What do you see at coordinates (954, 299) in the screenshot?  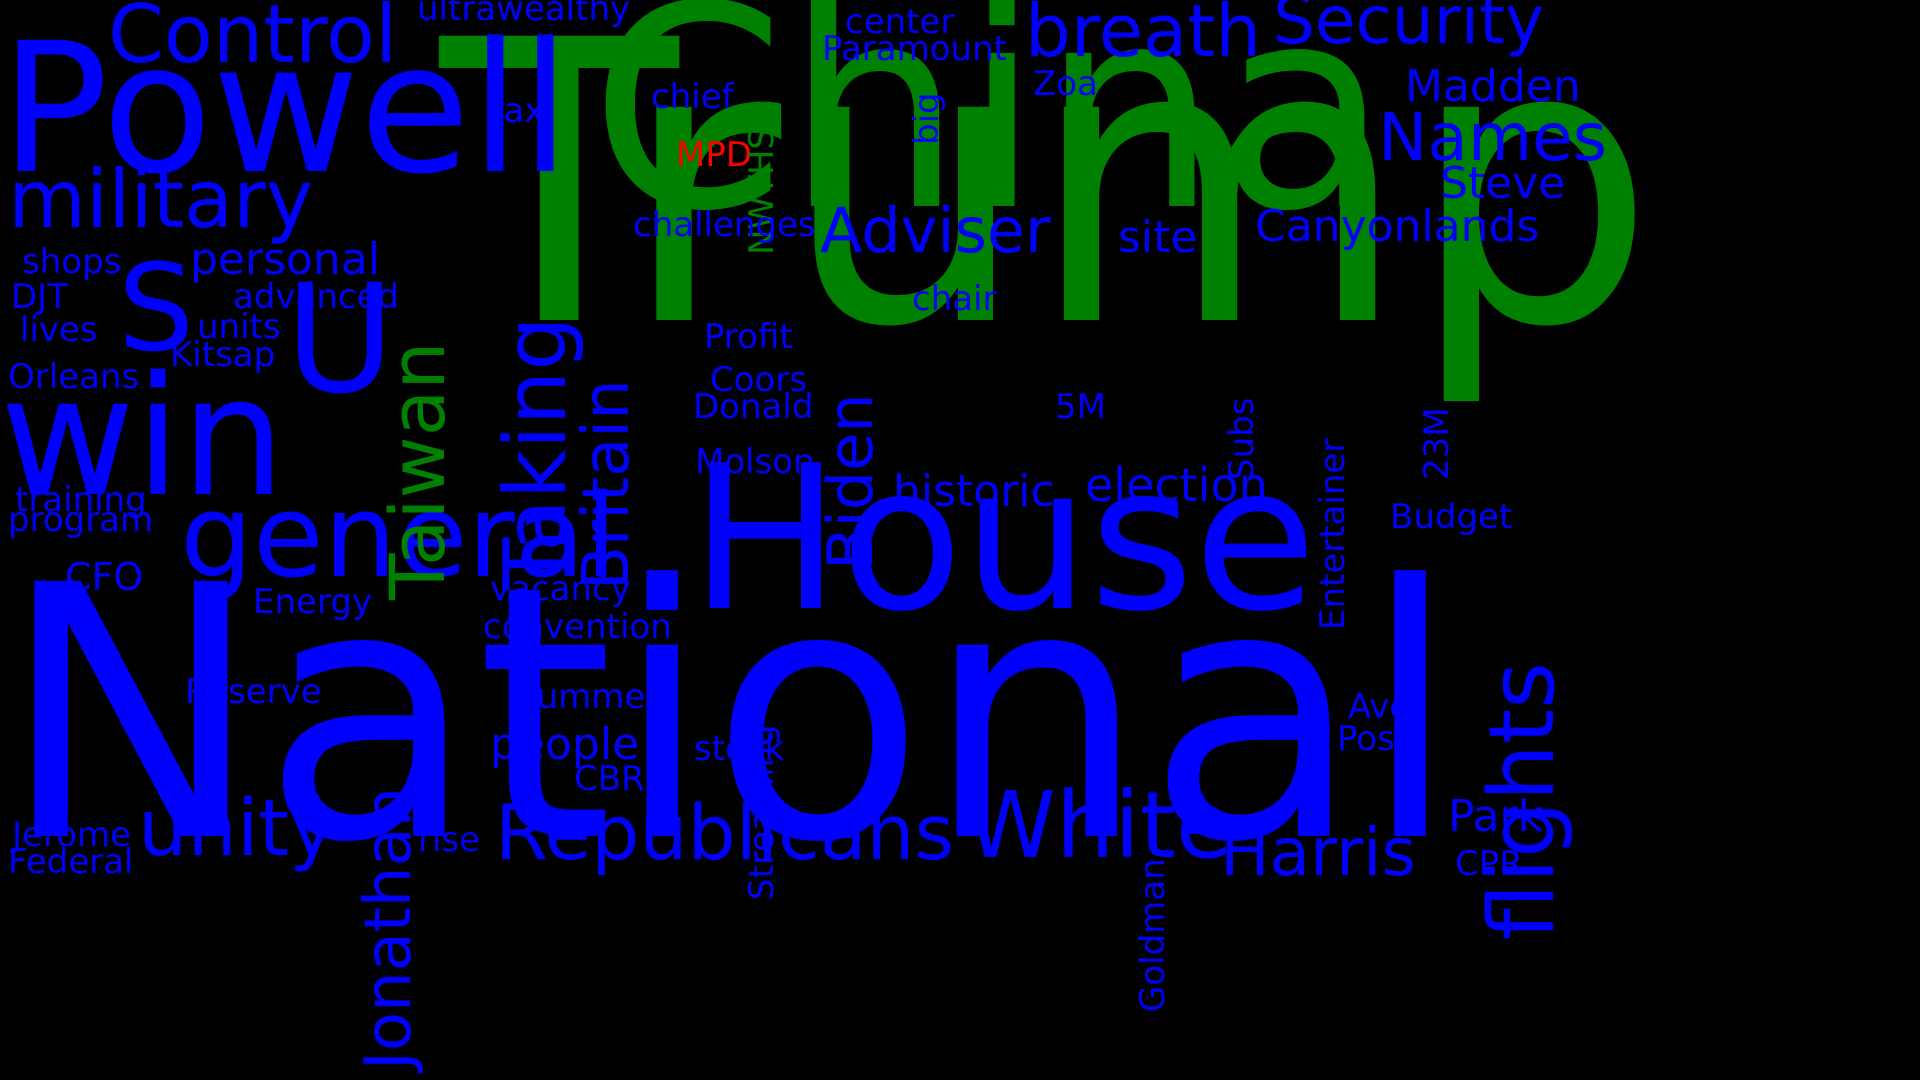 I see `word-chair: chair` at bounding box center [954, 299].